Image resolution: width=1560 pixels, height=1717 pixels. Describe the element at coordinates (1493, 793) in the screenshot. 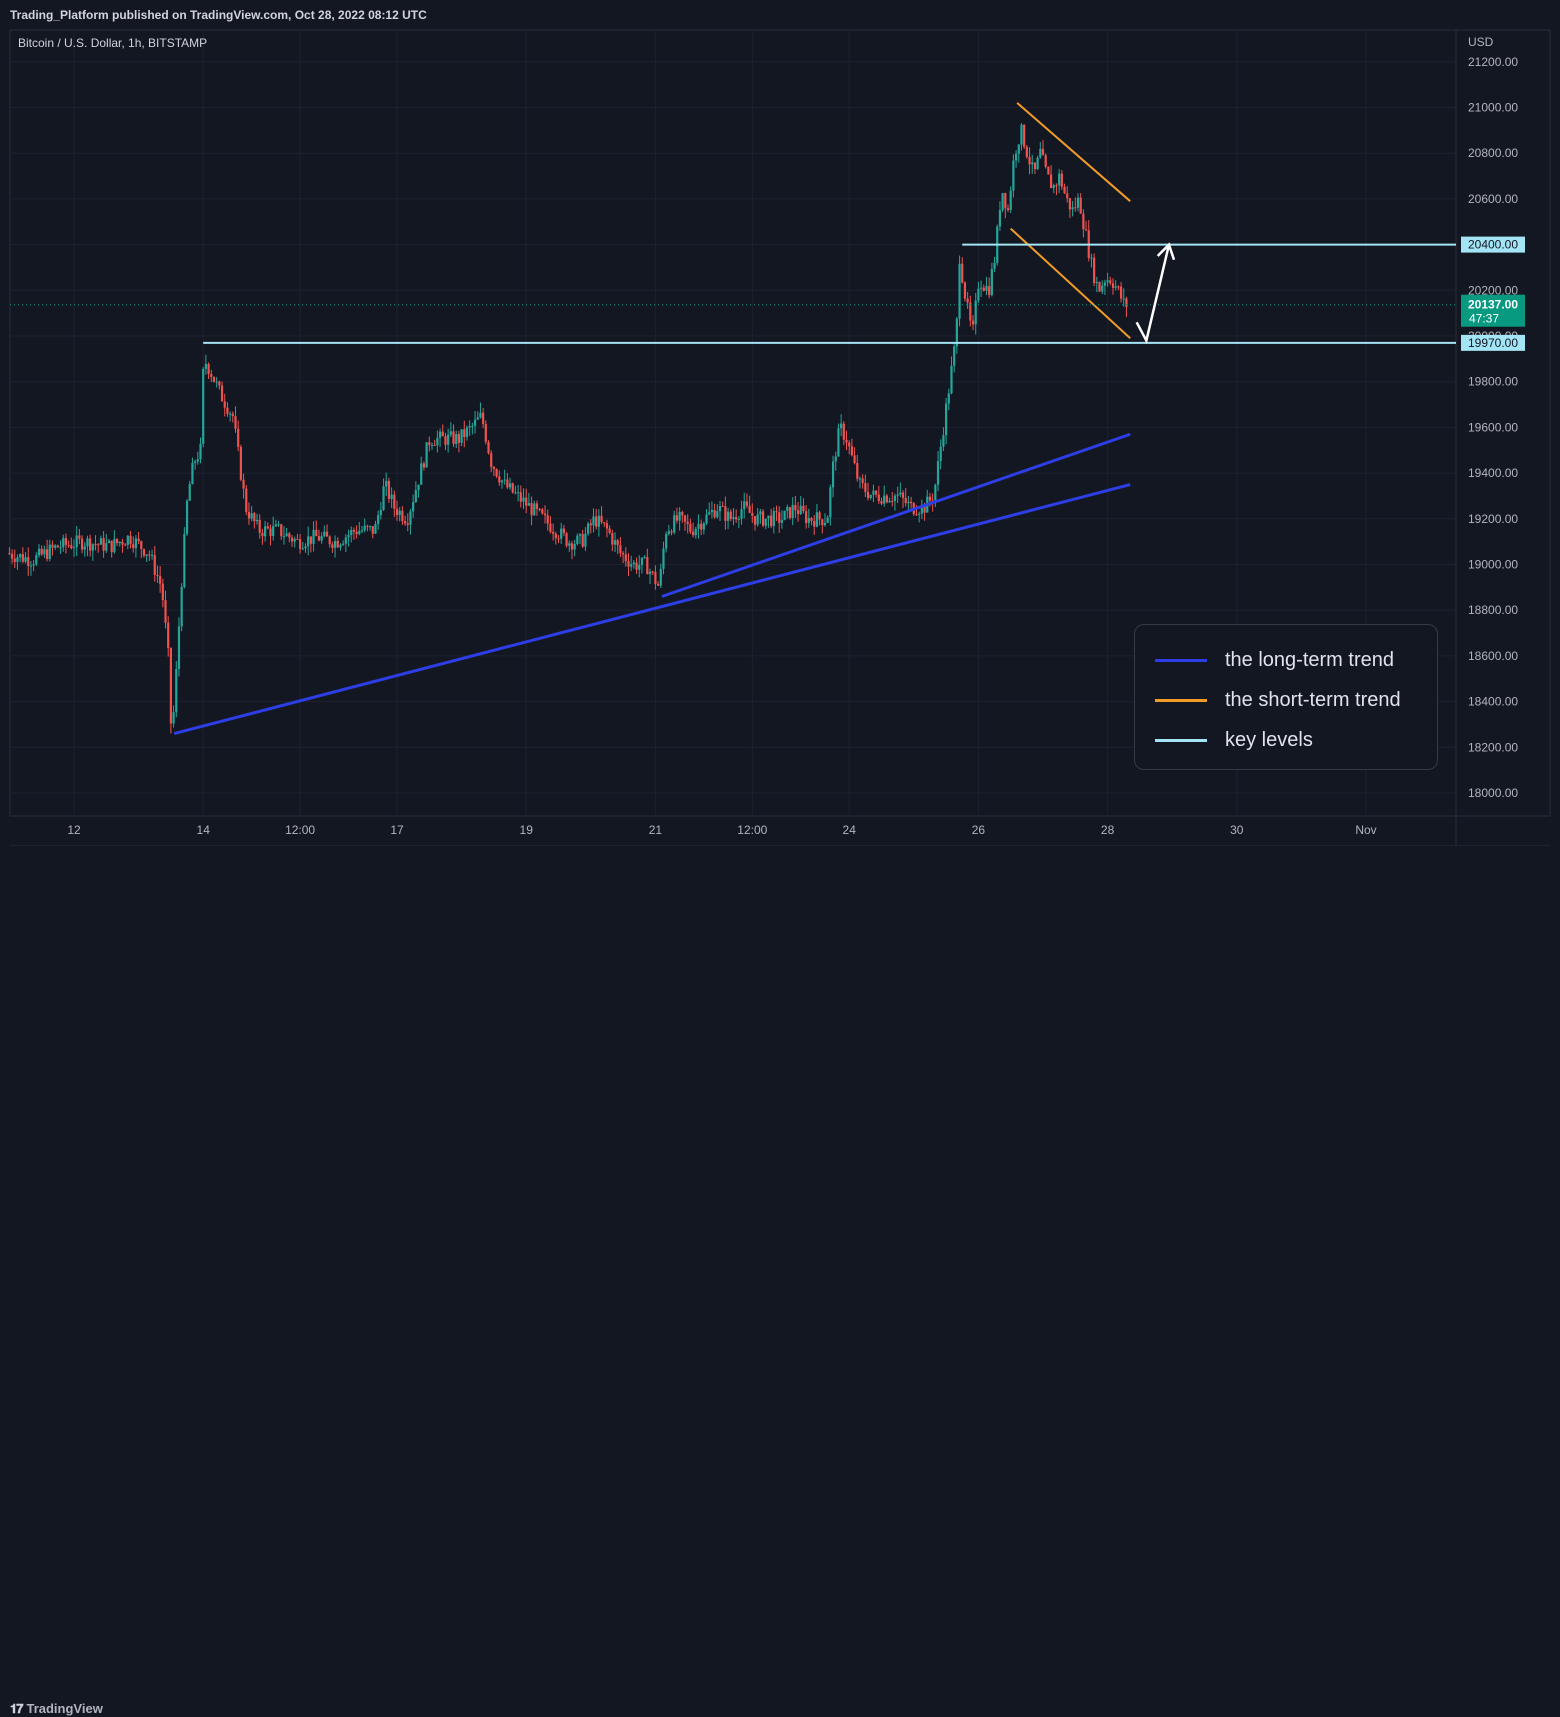

I see `price-tick-label: 18000.00` at that location.